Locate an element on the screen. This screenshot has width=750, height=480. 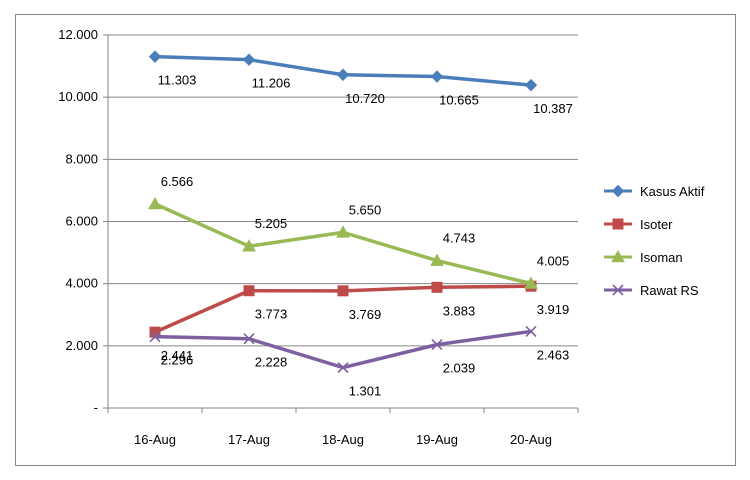
y-tick-label: 8.000 is located at coordinates (81, 158).